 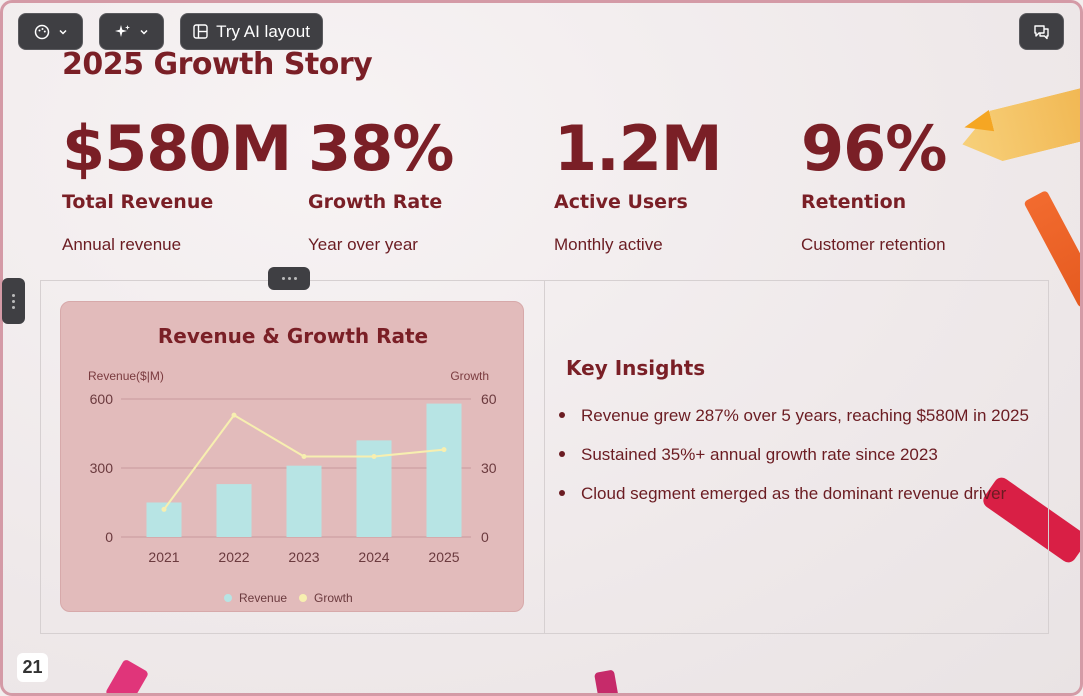 What do you see at coordinates (163, 557) in the screenshot?
I see `x-tick-label: 2021` at bounding box center [163, 557].